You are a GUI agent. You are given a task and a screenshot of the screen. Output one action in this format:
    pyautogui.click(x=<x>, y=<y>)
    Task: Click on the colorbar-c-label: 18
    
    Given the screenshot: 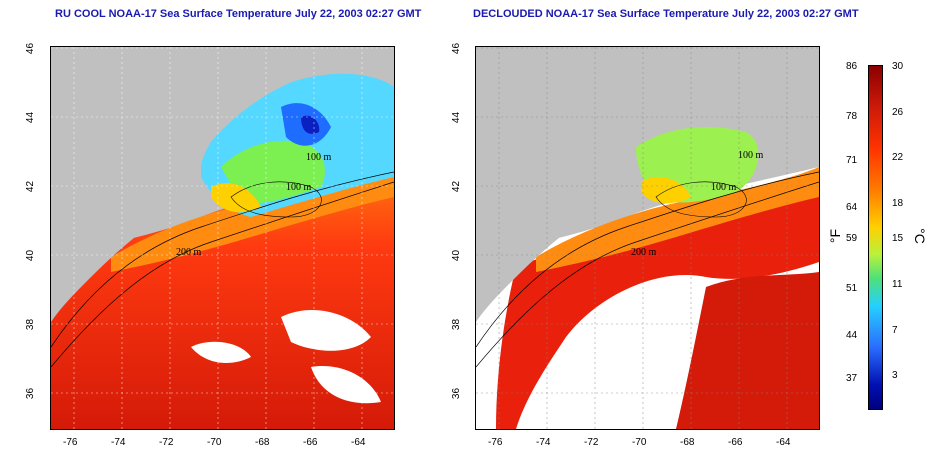 What is the action you would take?
    pyautogui.click(x=898, y=203)
    